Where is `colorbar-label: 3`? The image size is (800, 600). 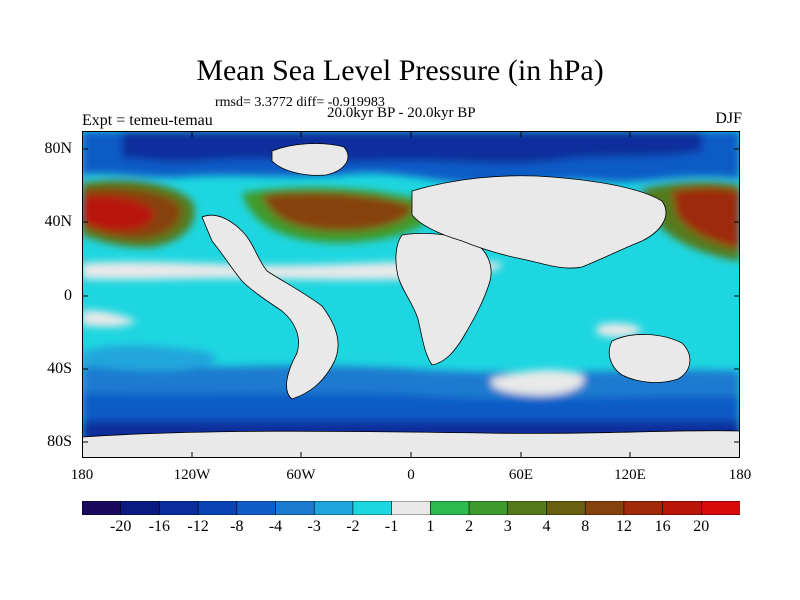 colorbar-label: 3 is located at coordinates (507, 526).